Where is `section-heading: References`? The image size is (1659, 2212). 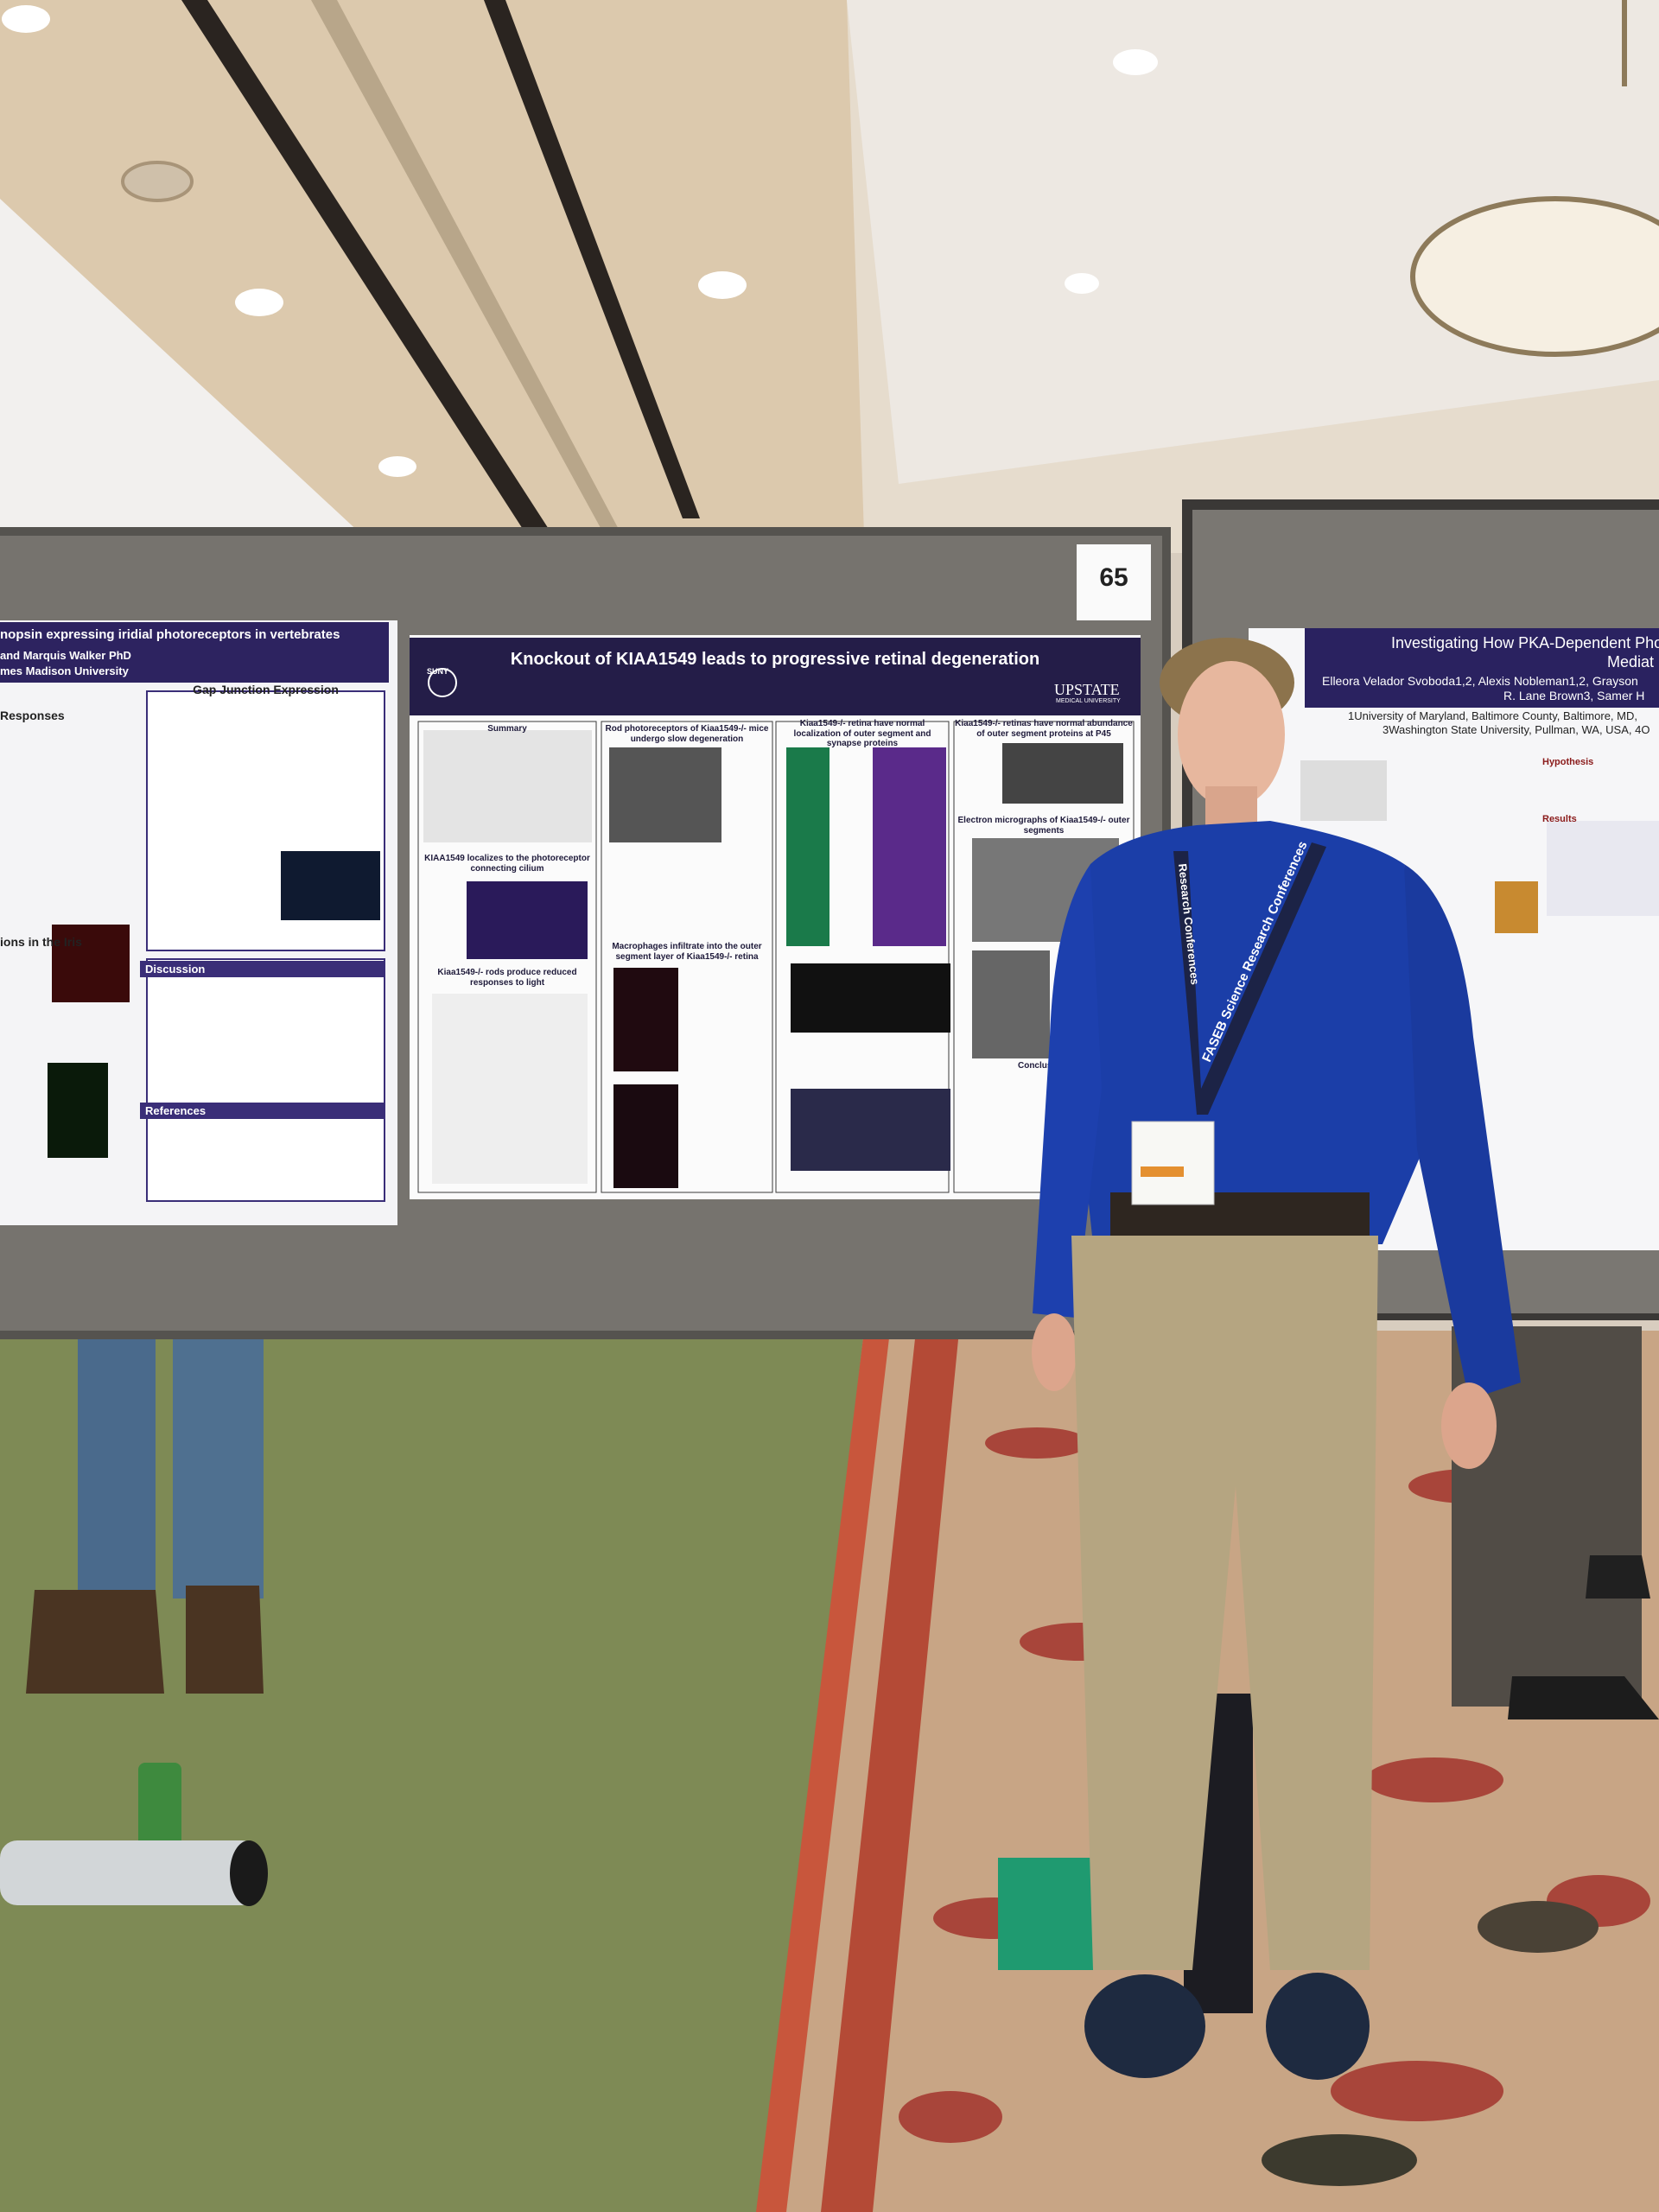
section-heading: References is located at coordinates (262, 1111).